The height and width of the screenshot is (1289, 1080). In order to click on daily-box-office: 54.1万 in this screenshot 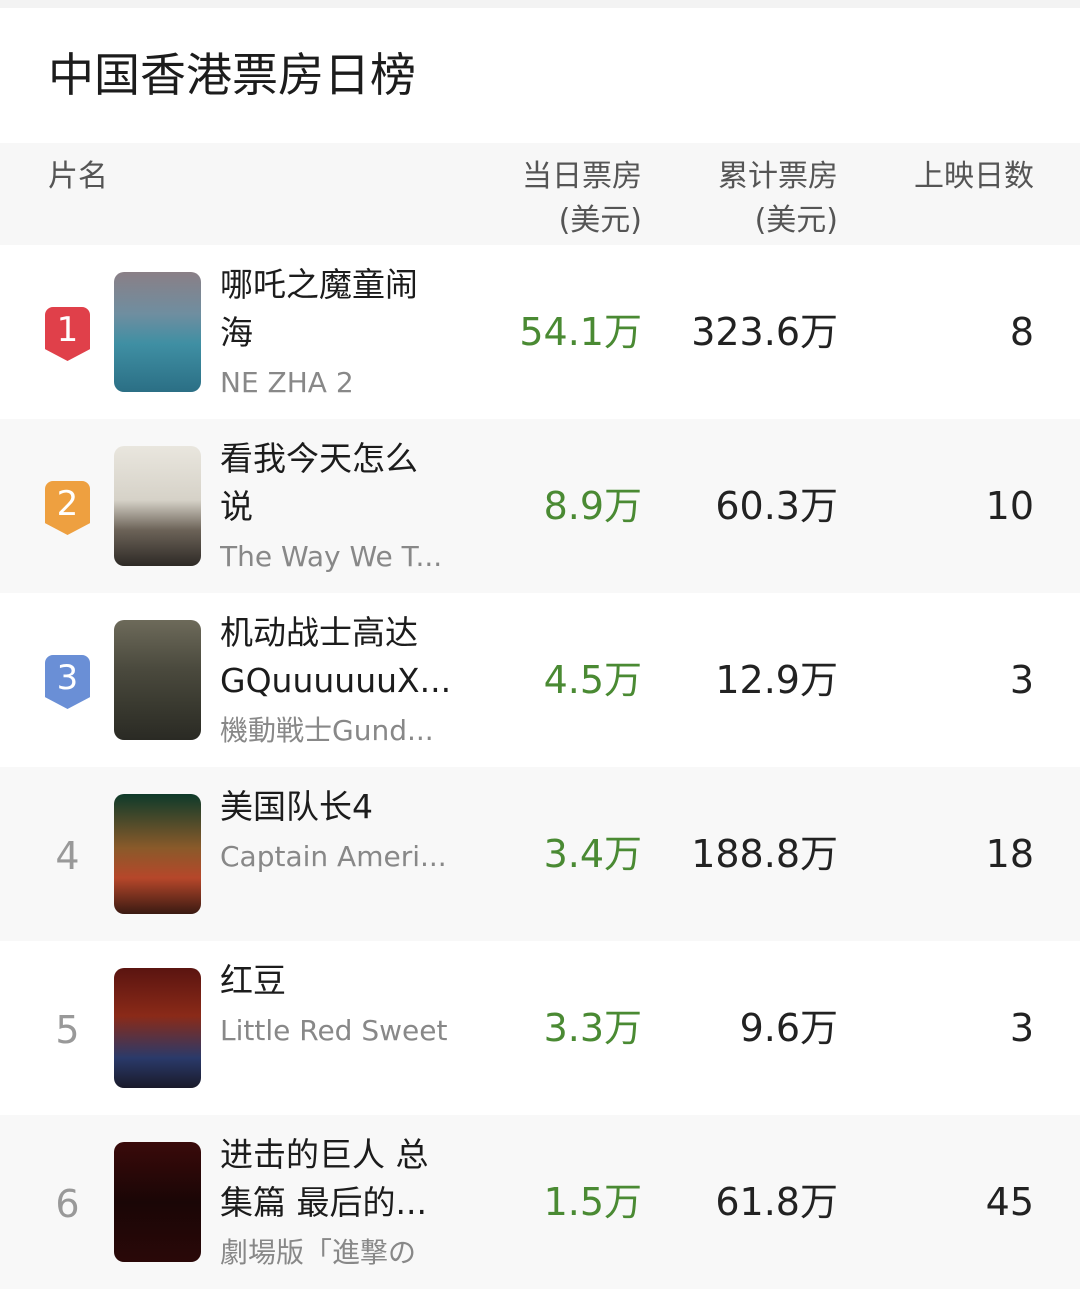, I will do `click(580, 332)`.